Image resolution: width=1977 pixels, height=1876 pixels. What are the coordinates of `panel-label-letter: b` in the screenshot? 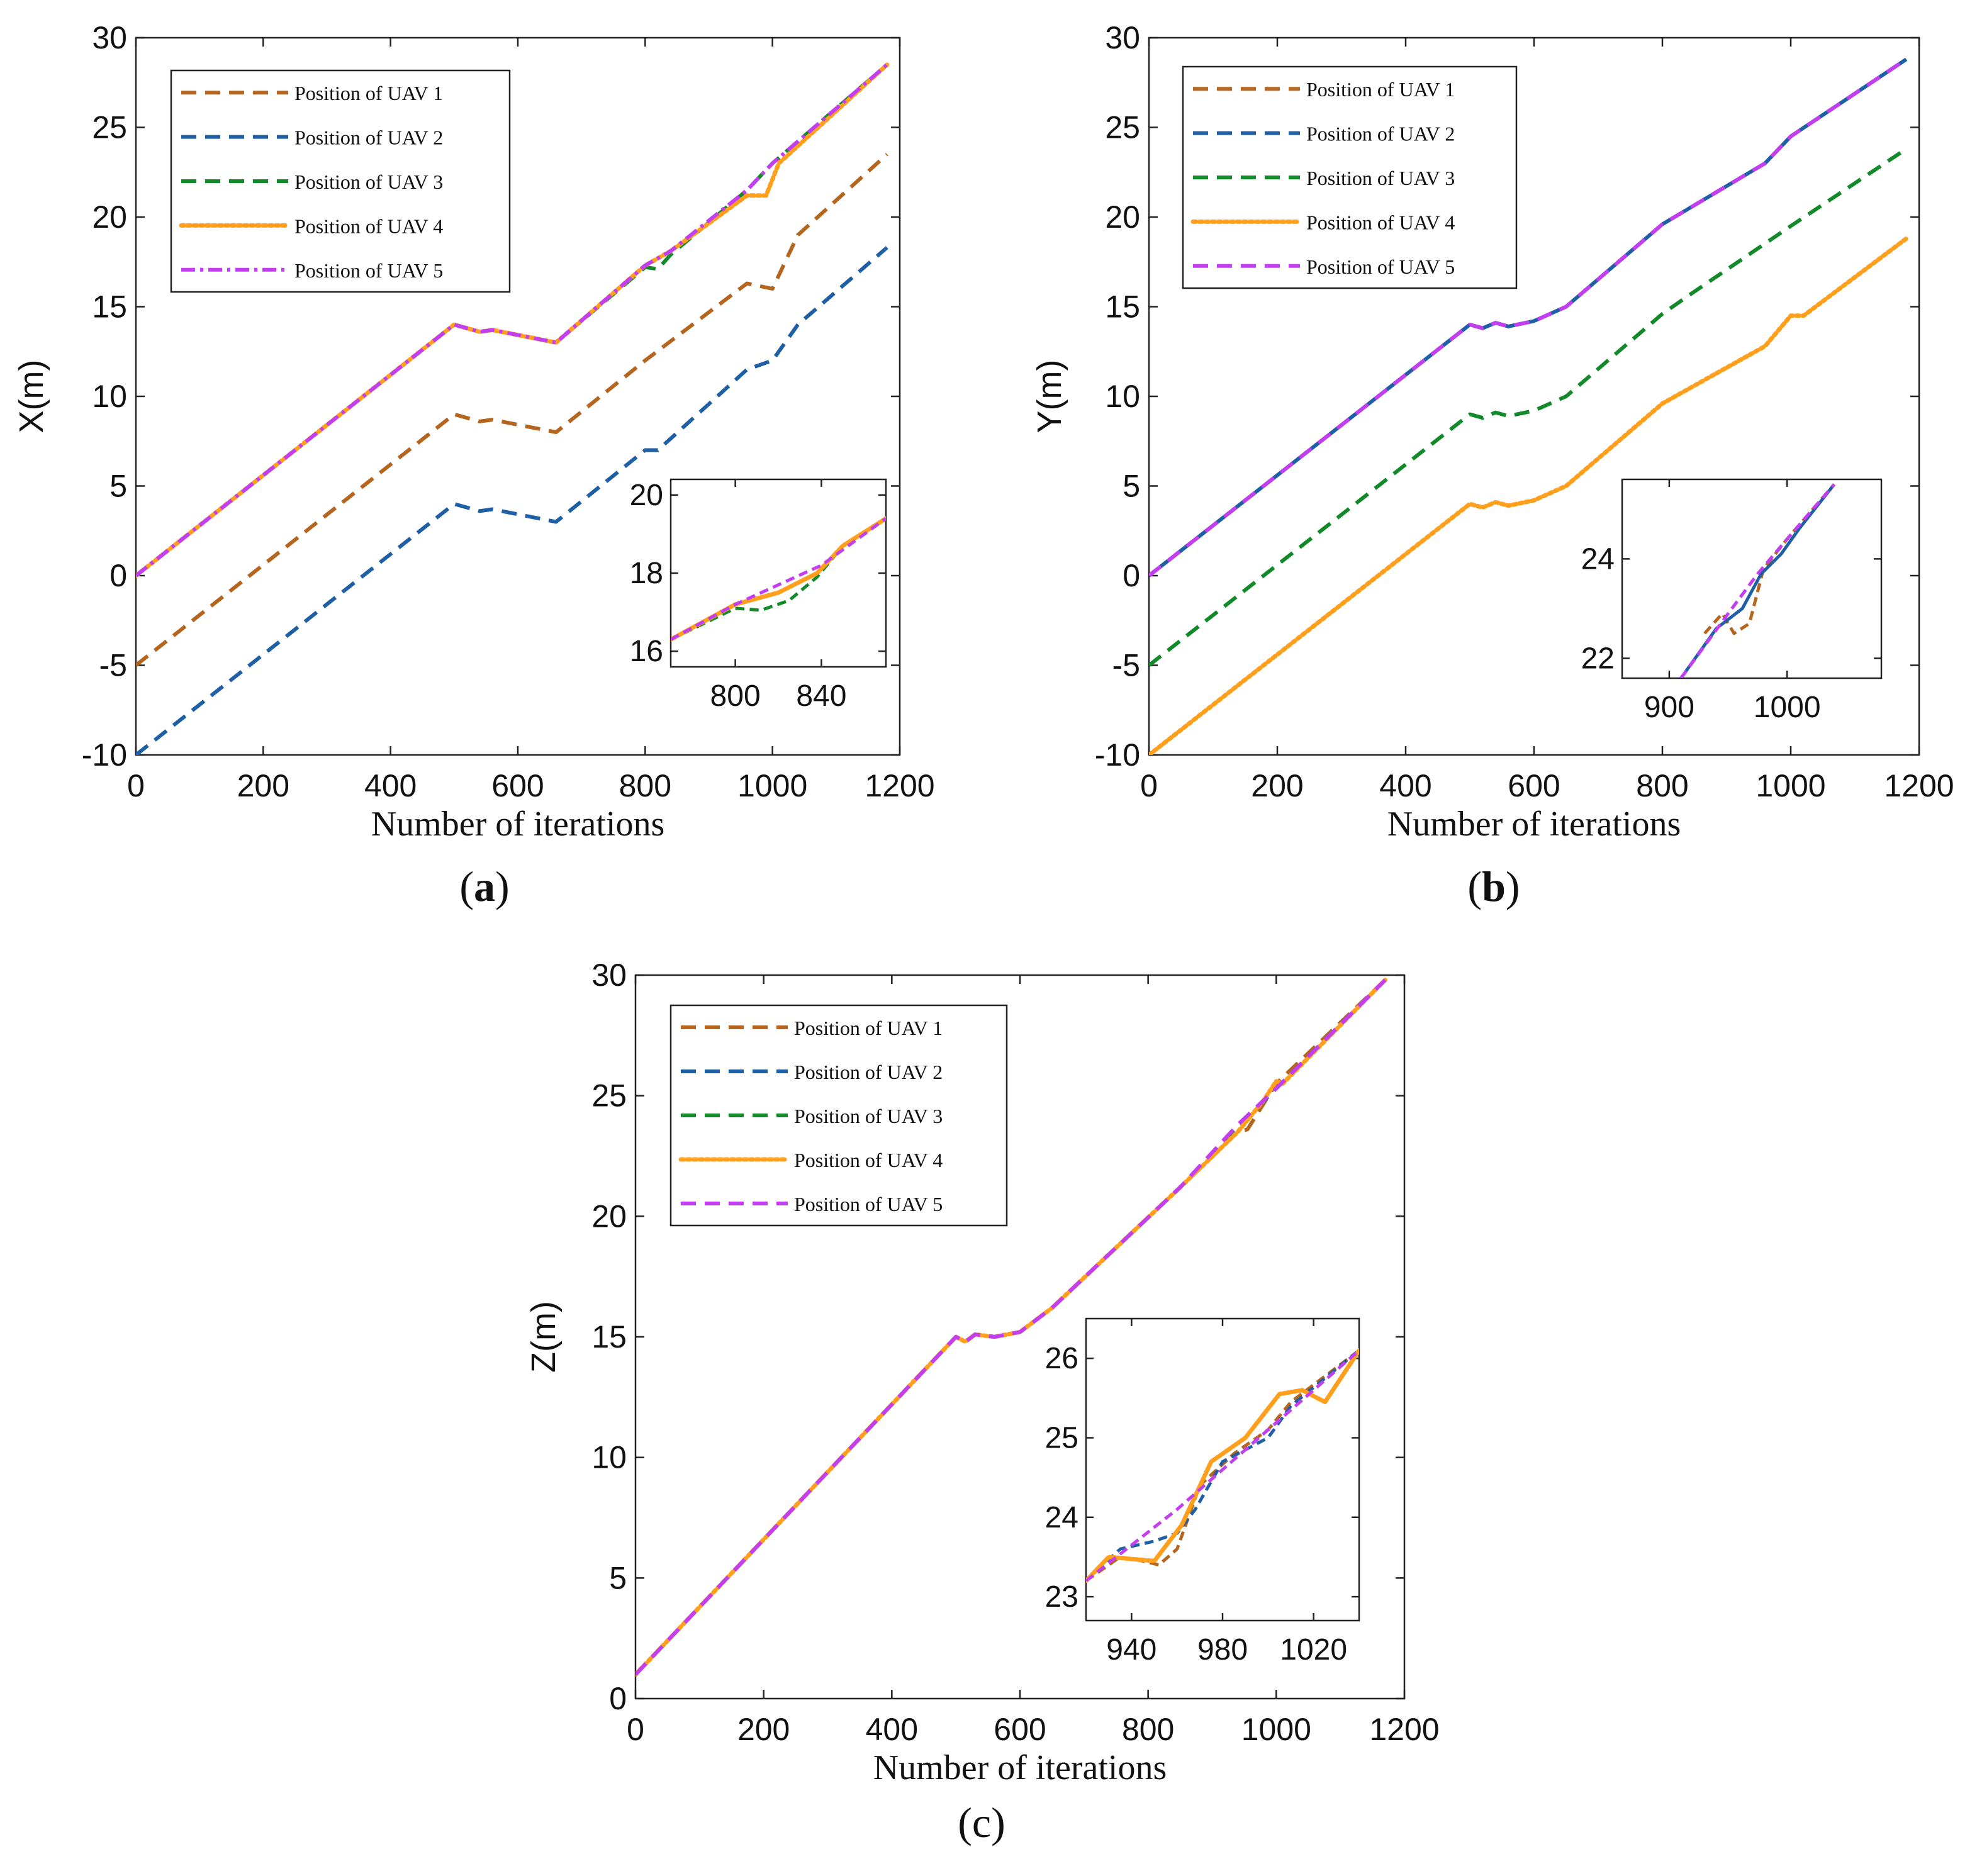 It's located at (1494, 886).